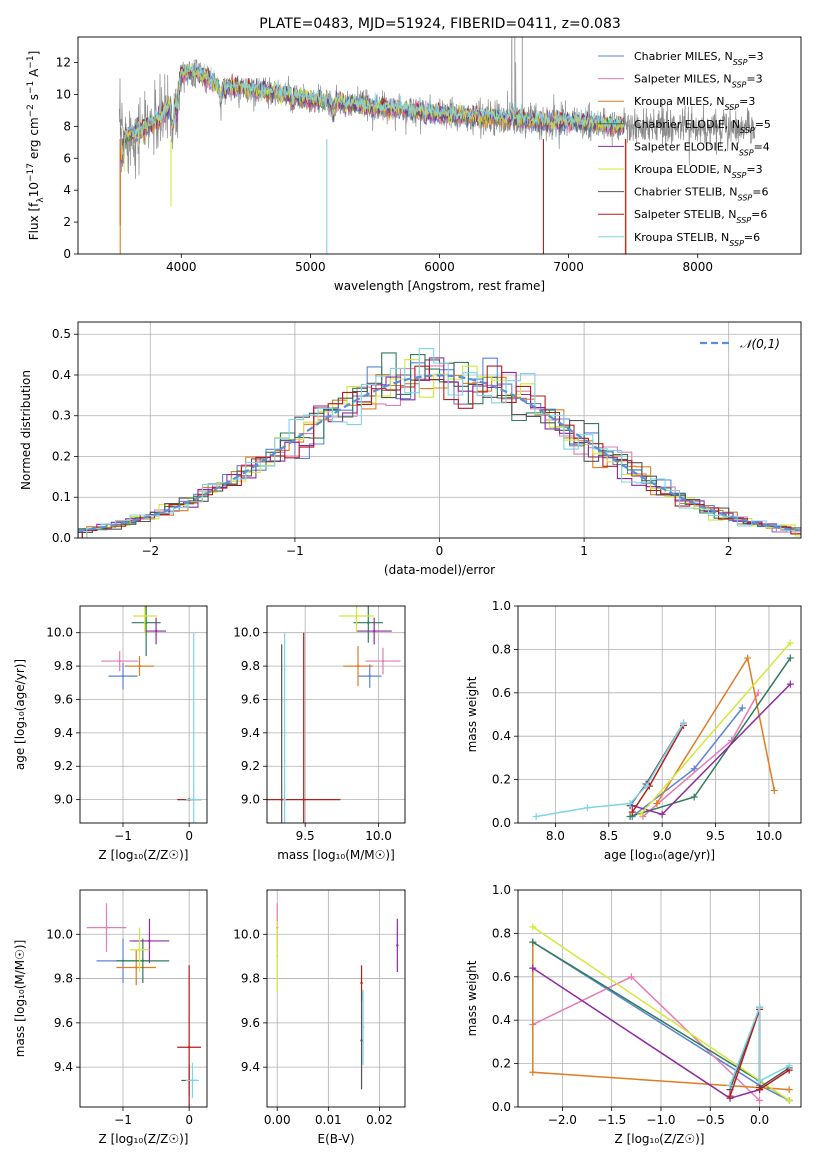 The image size is (819, 1170). Describe the element at coordinates (336, 855) in the screenshot. I see `age_vs_mass-xlabel: mass [log₁₀(M/M☉)]` at that location.